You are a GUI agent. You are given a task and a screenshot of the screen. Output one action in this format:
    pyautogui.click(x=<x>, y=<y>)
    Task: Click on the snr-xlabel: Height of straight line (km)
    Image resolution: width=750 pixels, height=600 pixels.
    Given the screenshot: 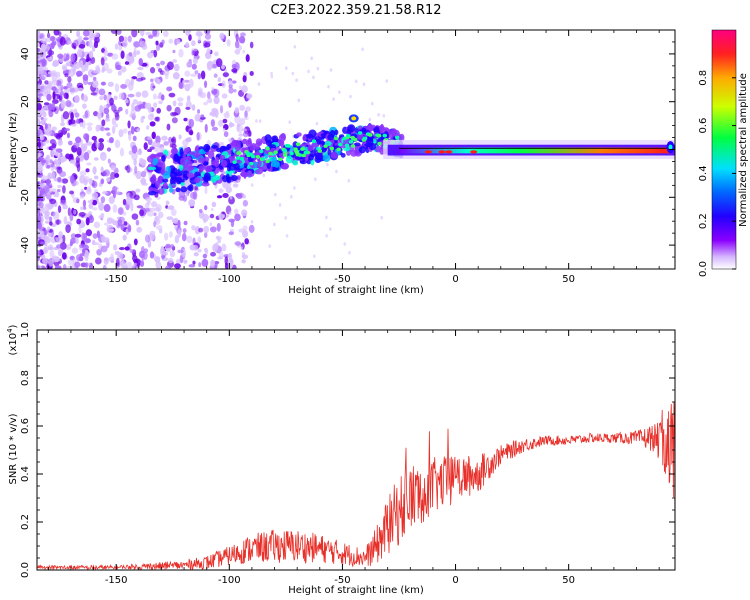 What is the action you would take?
    pyautogui.click(x=356, y=590)
    